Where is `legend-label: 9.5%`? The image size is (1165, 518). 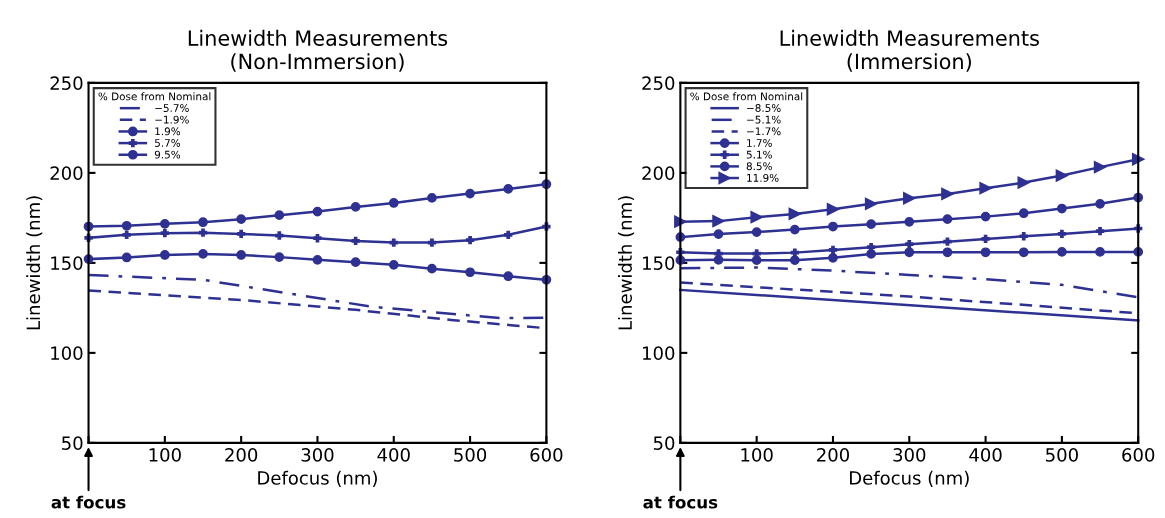 legend-label: 9.5% is located at coordinates (167, 154).